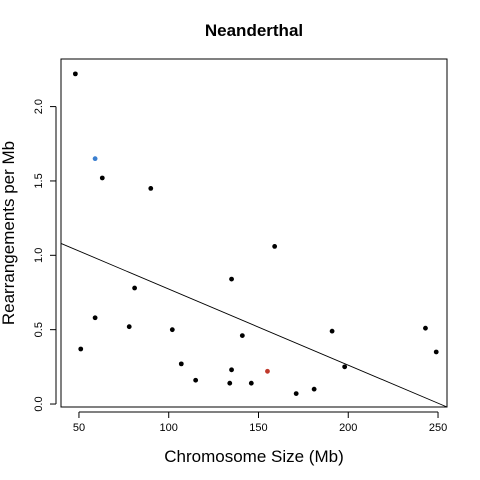  Describe the element at coordinates (438, 428) in the screenshot. I see `x-tick-label: 250` at that location.